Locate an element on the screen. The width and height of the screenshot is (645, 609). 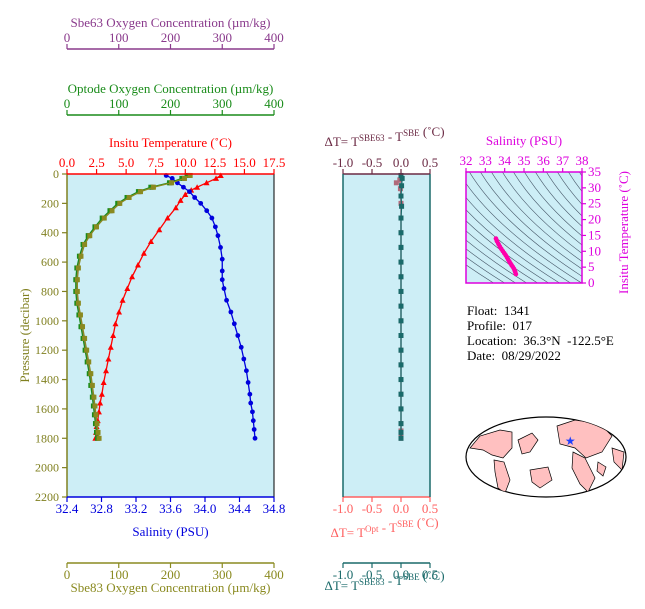
temperature-tick-label: 15.0 is located at coordinates (244, 162).